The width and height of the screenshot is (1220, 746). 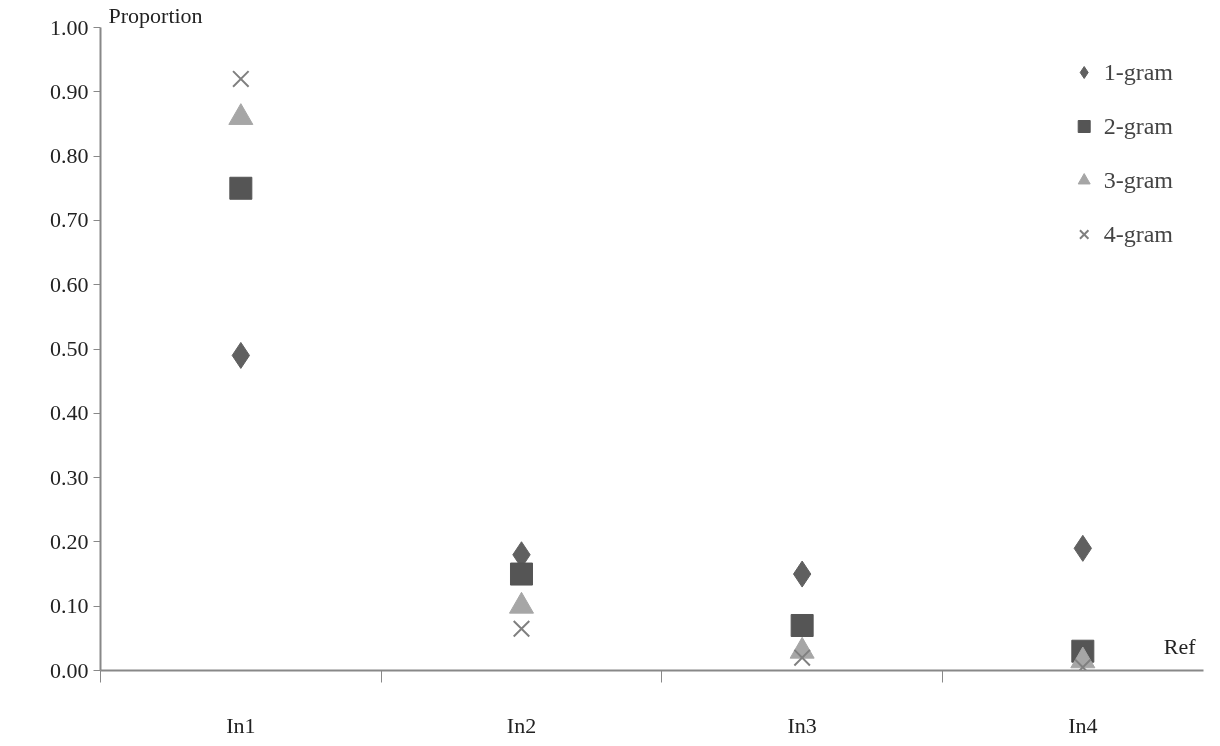 I want to click on legend-label: 1-gram, so click(x=1138, y=72).